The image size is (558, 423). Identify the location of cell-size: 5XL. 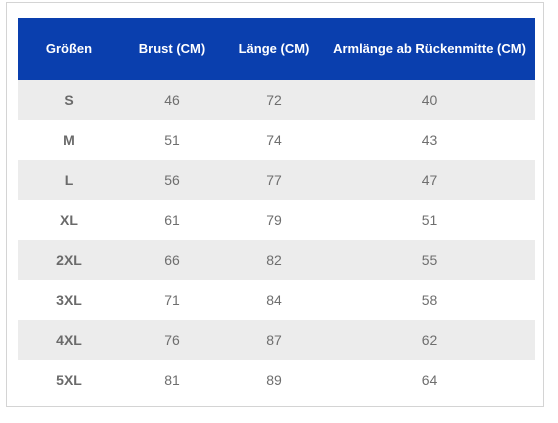
(69, 380).